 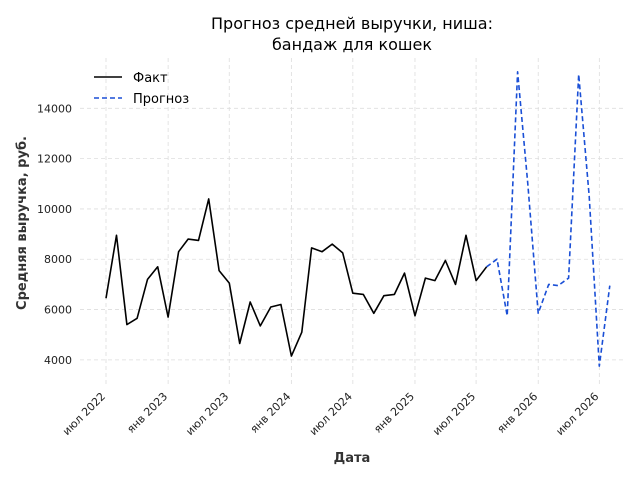 I want to click on legend: Факт Прогноз, so click(x=141, y=89).